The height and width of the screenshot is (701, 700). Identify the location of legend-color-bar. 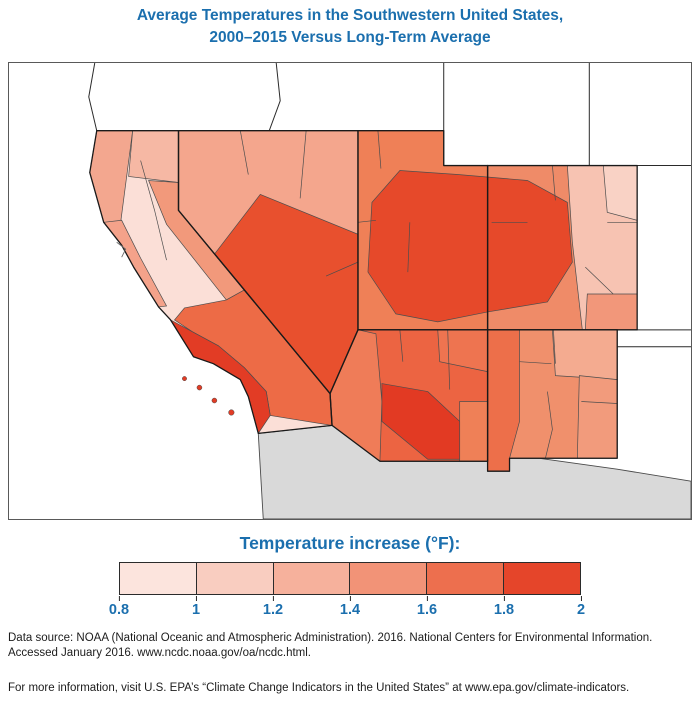
(350, 578).